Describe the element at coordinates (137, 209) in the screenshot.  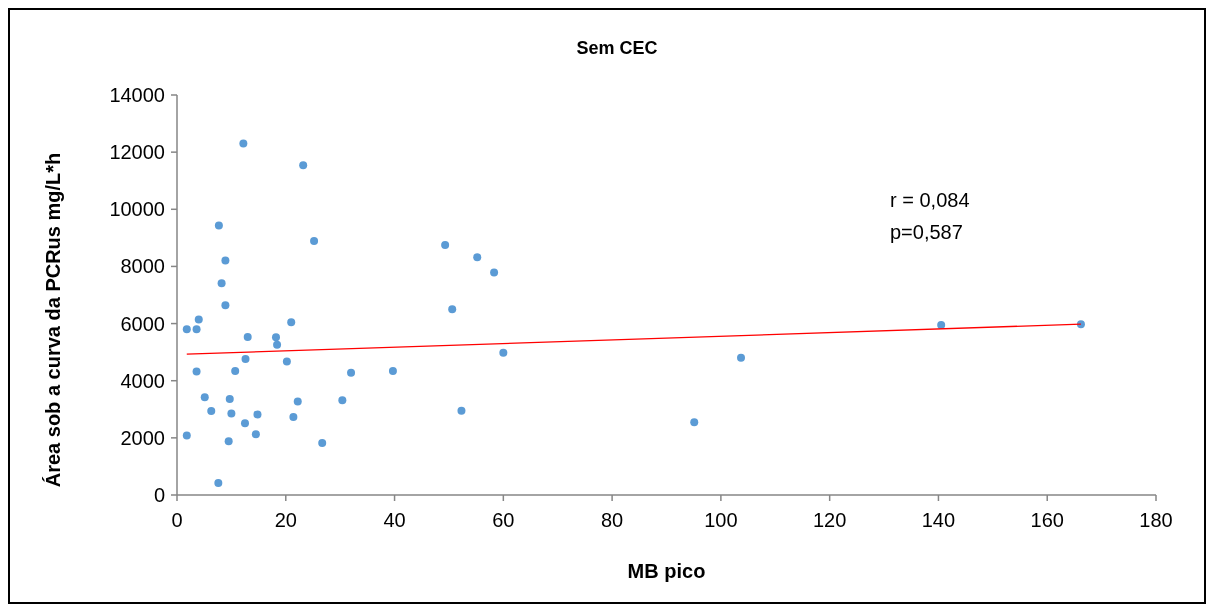
I see `y-tick-label: 10000` at that location.